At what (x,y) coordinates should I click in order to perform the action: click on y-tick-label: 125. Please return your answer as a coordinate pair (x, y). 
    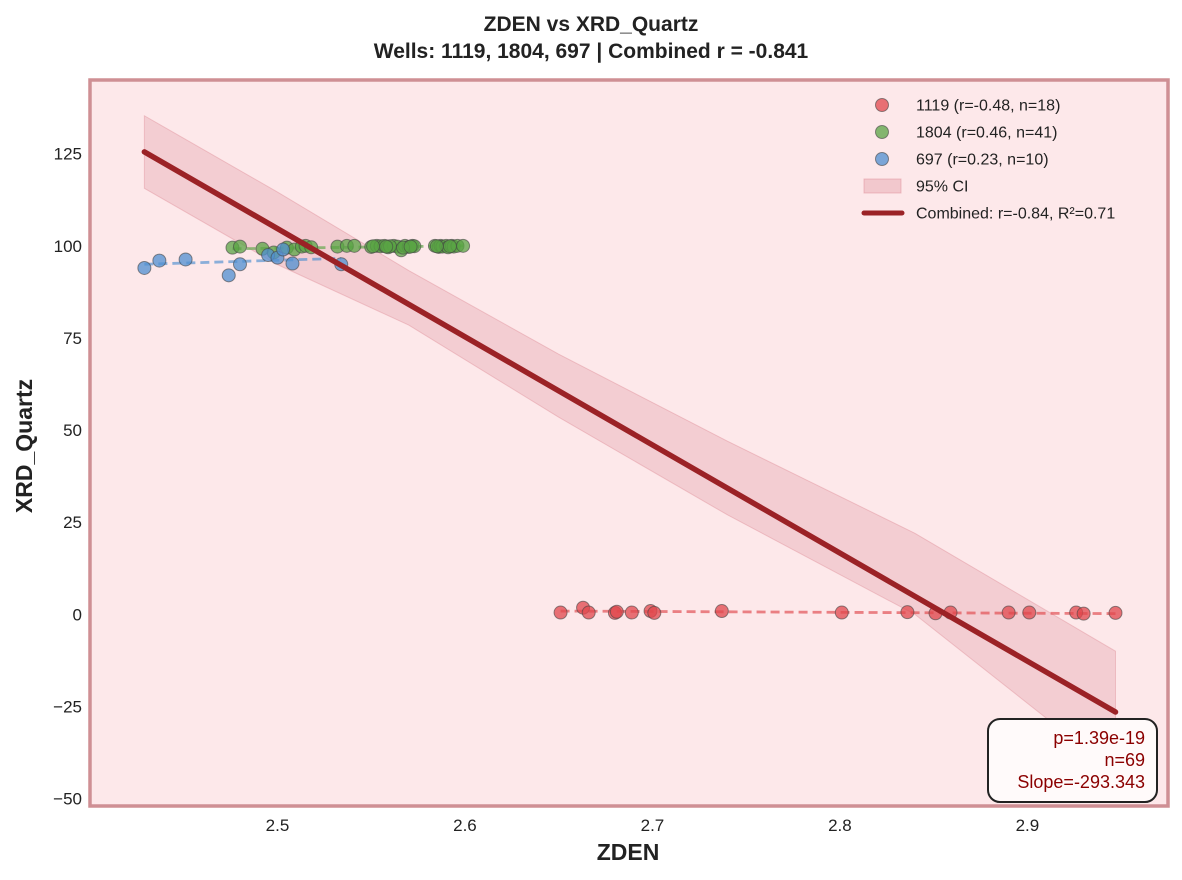
    Looking at the image, I should click on (68, 154).